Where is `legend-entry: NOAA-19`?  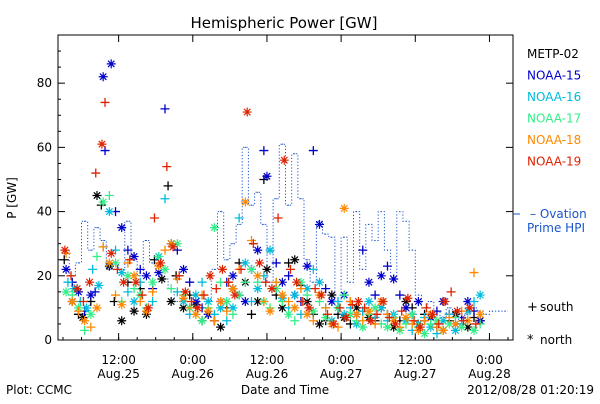 legend-entry: NOAA-19 is located at coordinates (554, 162).